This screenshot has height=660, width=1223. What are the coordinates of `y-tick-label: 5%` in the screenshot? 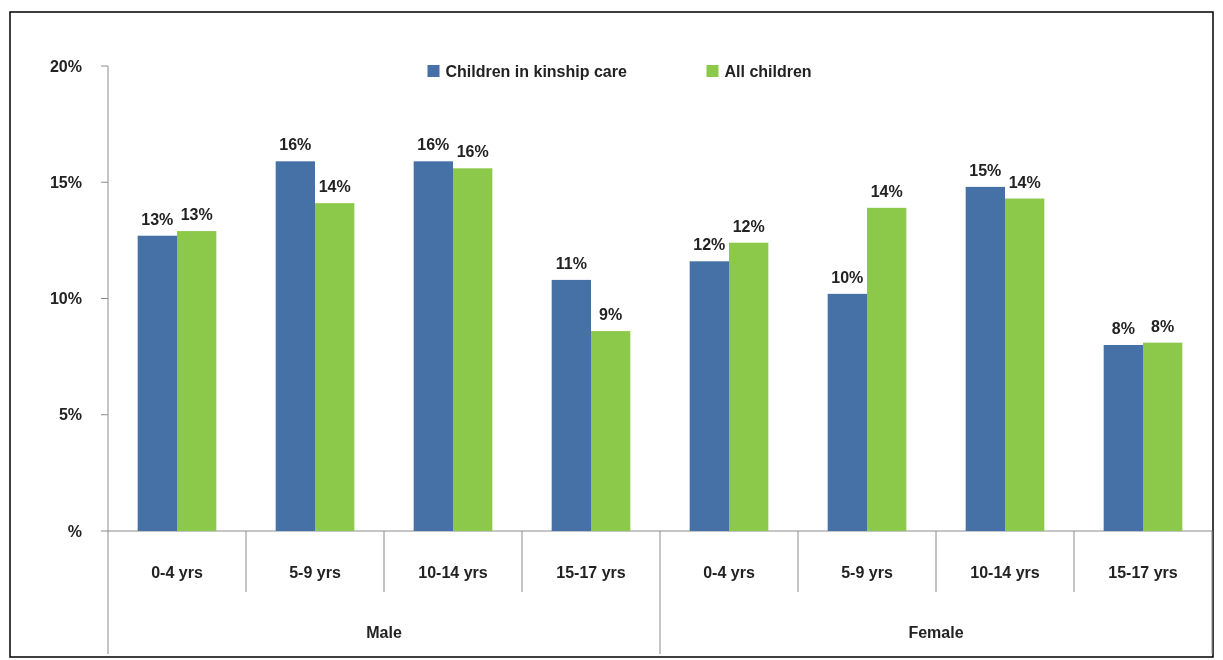 It's located at (70, 415).